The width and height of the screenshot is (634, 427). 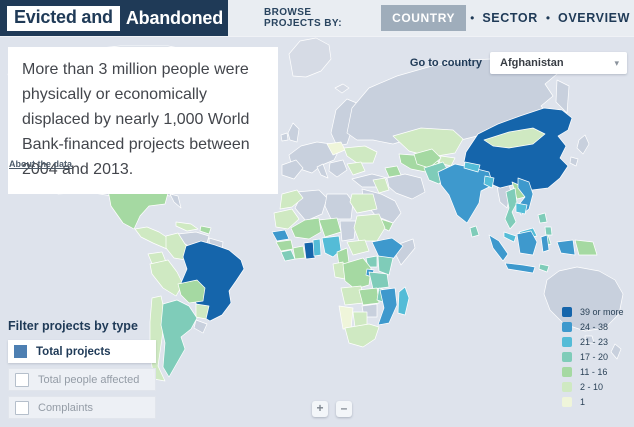 I want to click on country-central-african-republic, so click(x=358, y=247).